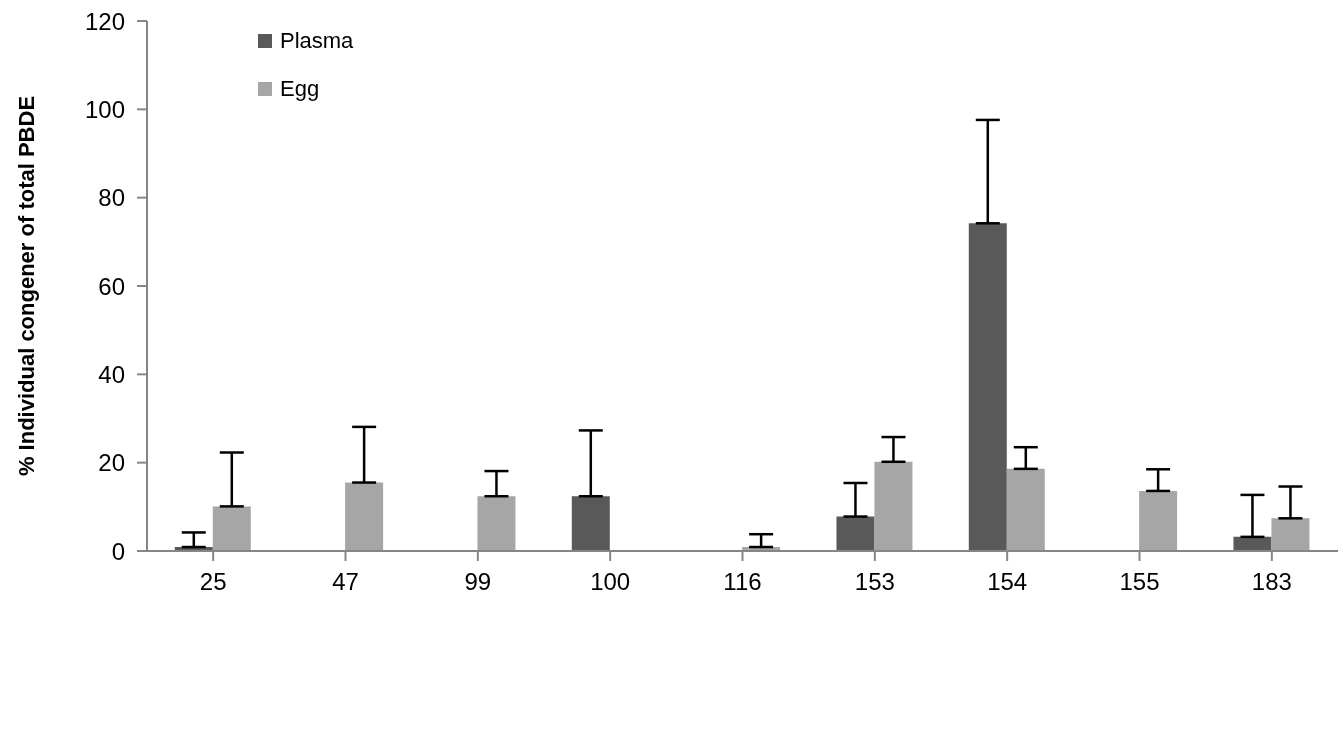 Image resolution: width=1343 pixels, height=729 pixels. Describe the element at coordinates (742, 582) in the screenshot. I see `x-tick-label: 116` at that location.